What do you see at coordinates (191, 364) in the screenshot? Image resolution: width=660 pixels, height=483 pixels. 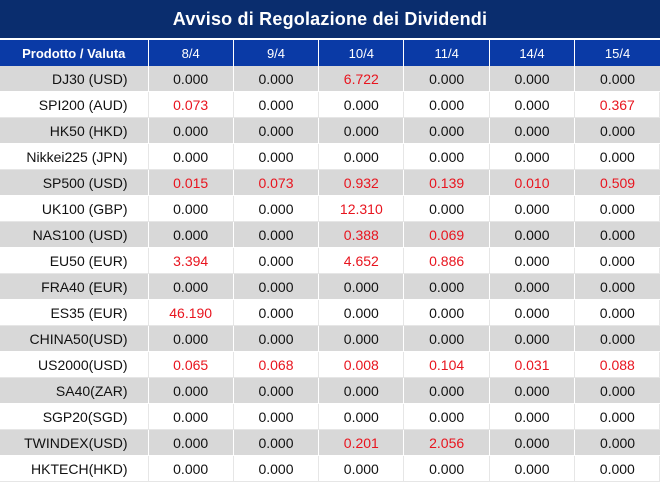 I see `dividend-value-cell: 0.065` at bounding box center [191, 364].